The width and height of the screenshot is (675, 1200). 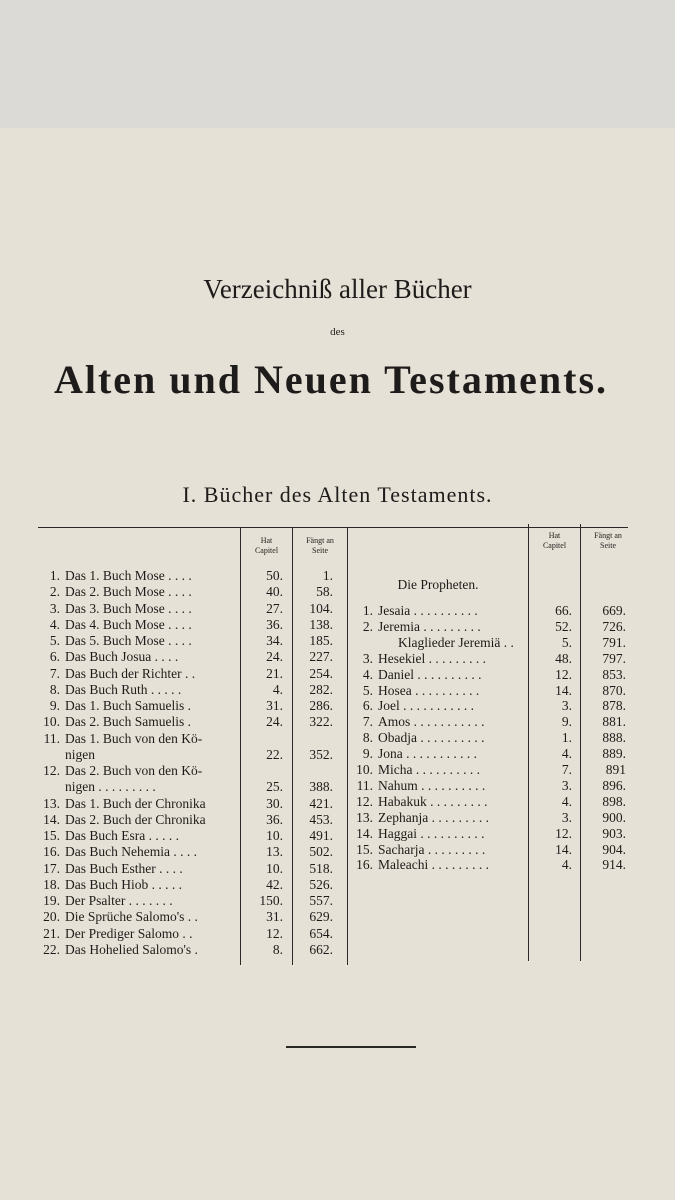 I want to click on row-number: 15., so click(x=51, y=835).